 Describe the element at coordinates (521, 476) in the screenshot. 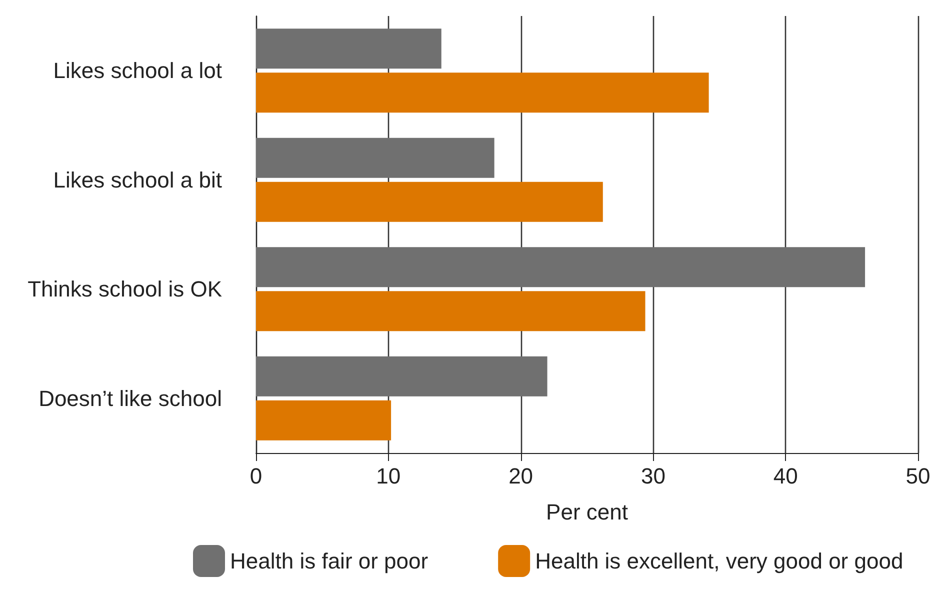

I see `x-tick-label: 20` at that location.